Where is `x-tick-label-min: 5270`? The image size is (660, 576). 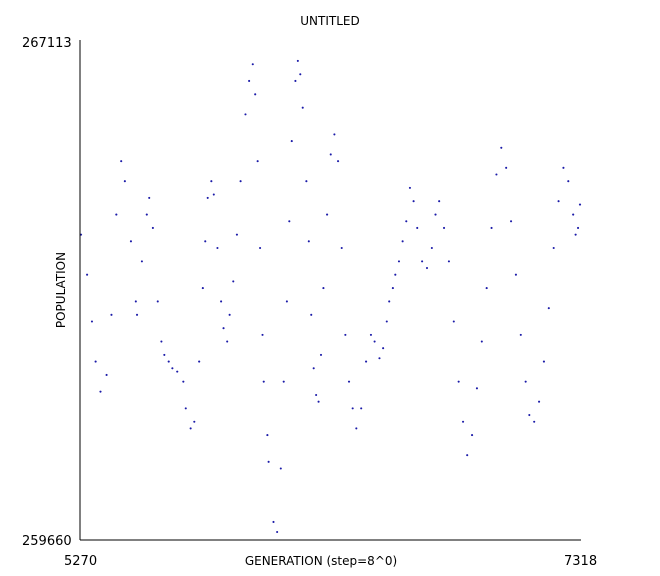
x-tick-label-min: 5270 is located at coordinates (80, 561).